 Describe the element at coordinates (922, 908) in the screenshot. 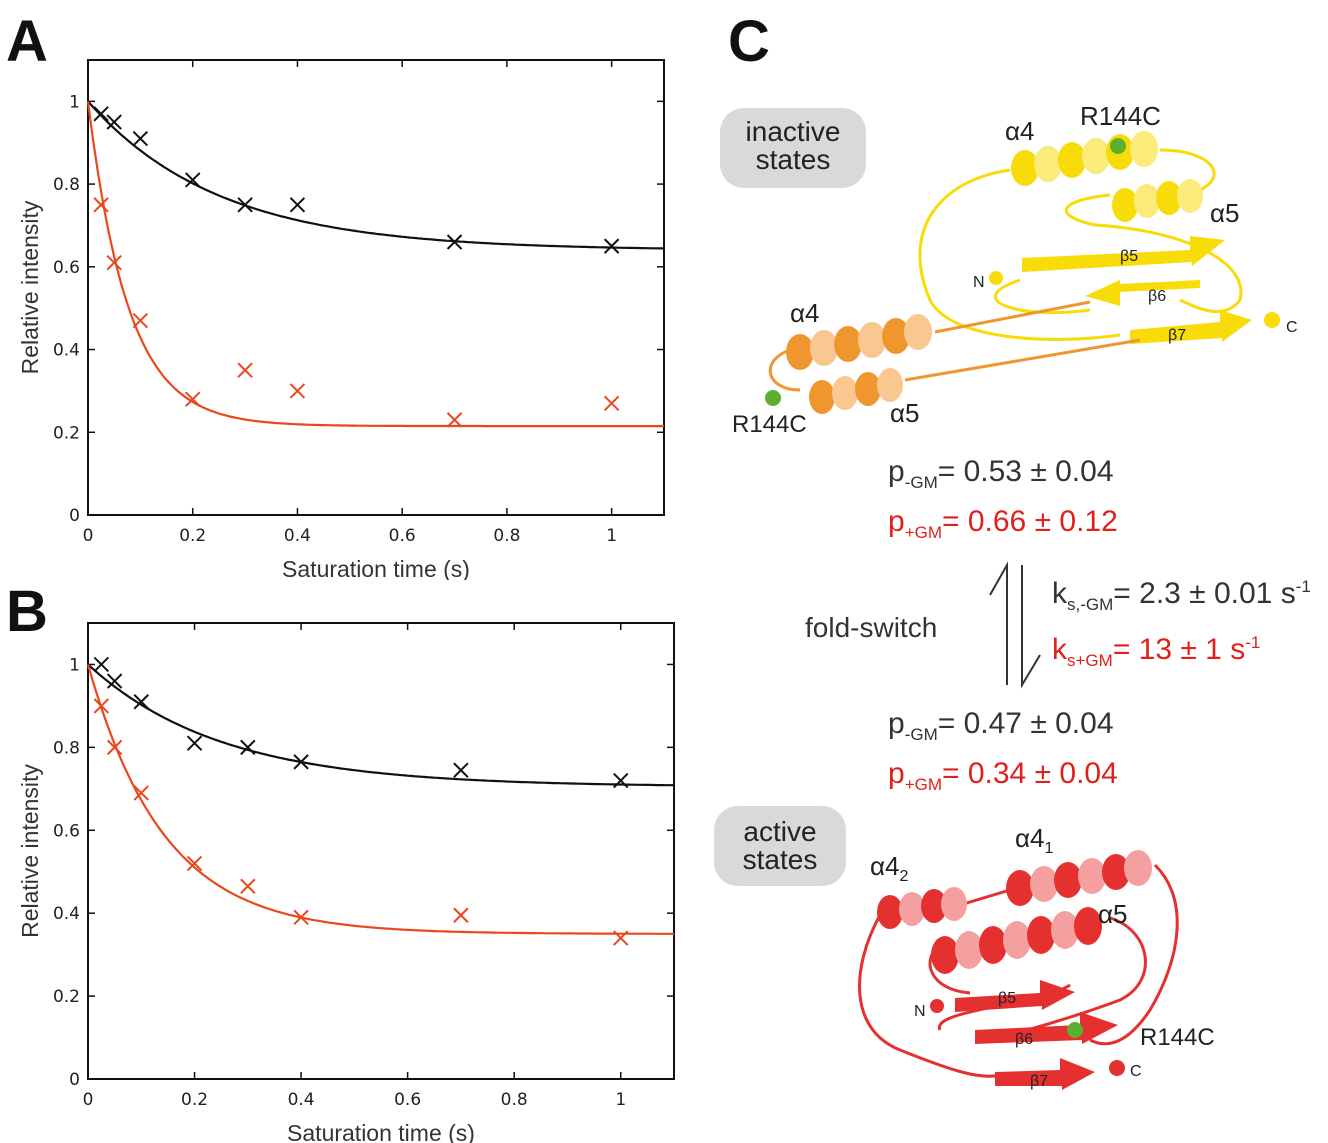

I see `helix-a4-2-red` at that location.